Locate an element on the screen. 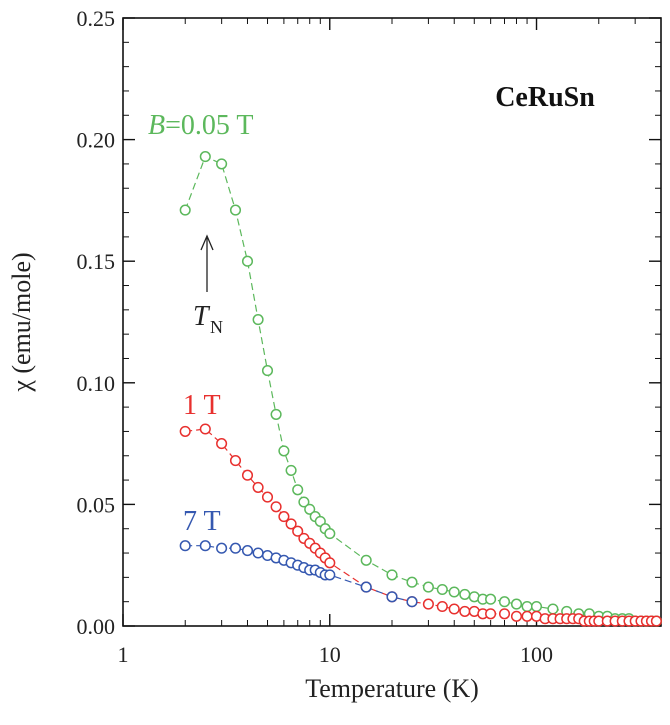 The image size is (670, 725). y-tick-label: 0.10 is located at coordinates (96, 383).